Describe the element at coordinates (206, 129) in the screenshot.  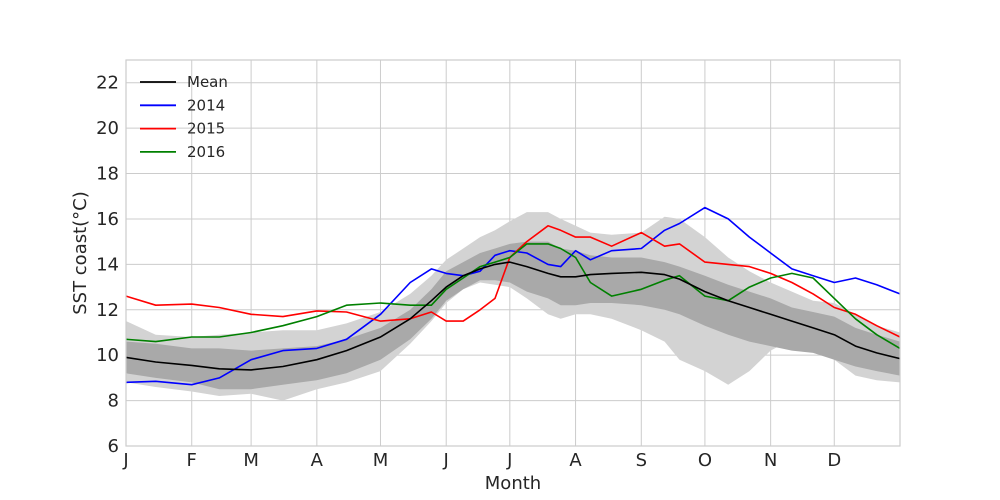
I see `legend-label: 2015` at that location.